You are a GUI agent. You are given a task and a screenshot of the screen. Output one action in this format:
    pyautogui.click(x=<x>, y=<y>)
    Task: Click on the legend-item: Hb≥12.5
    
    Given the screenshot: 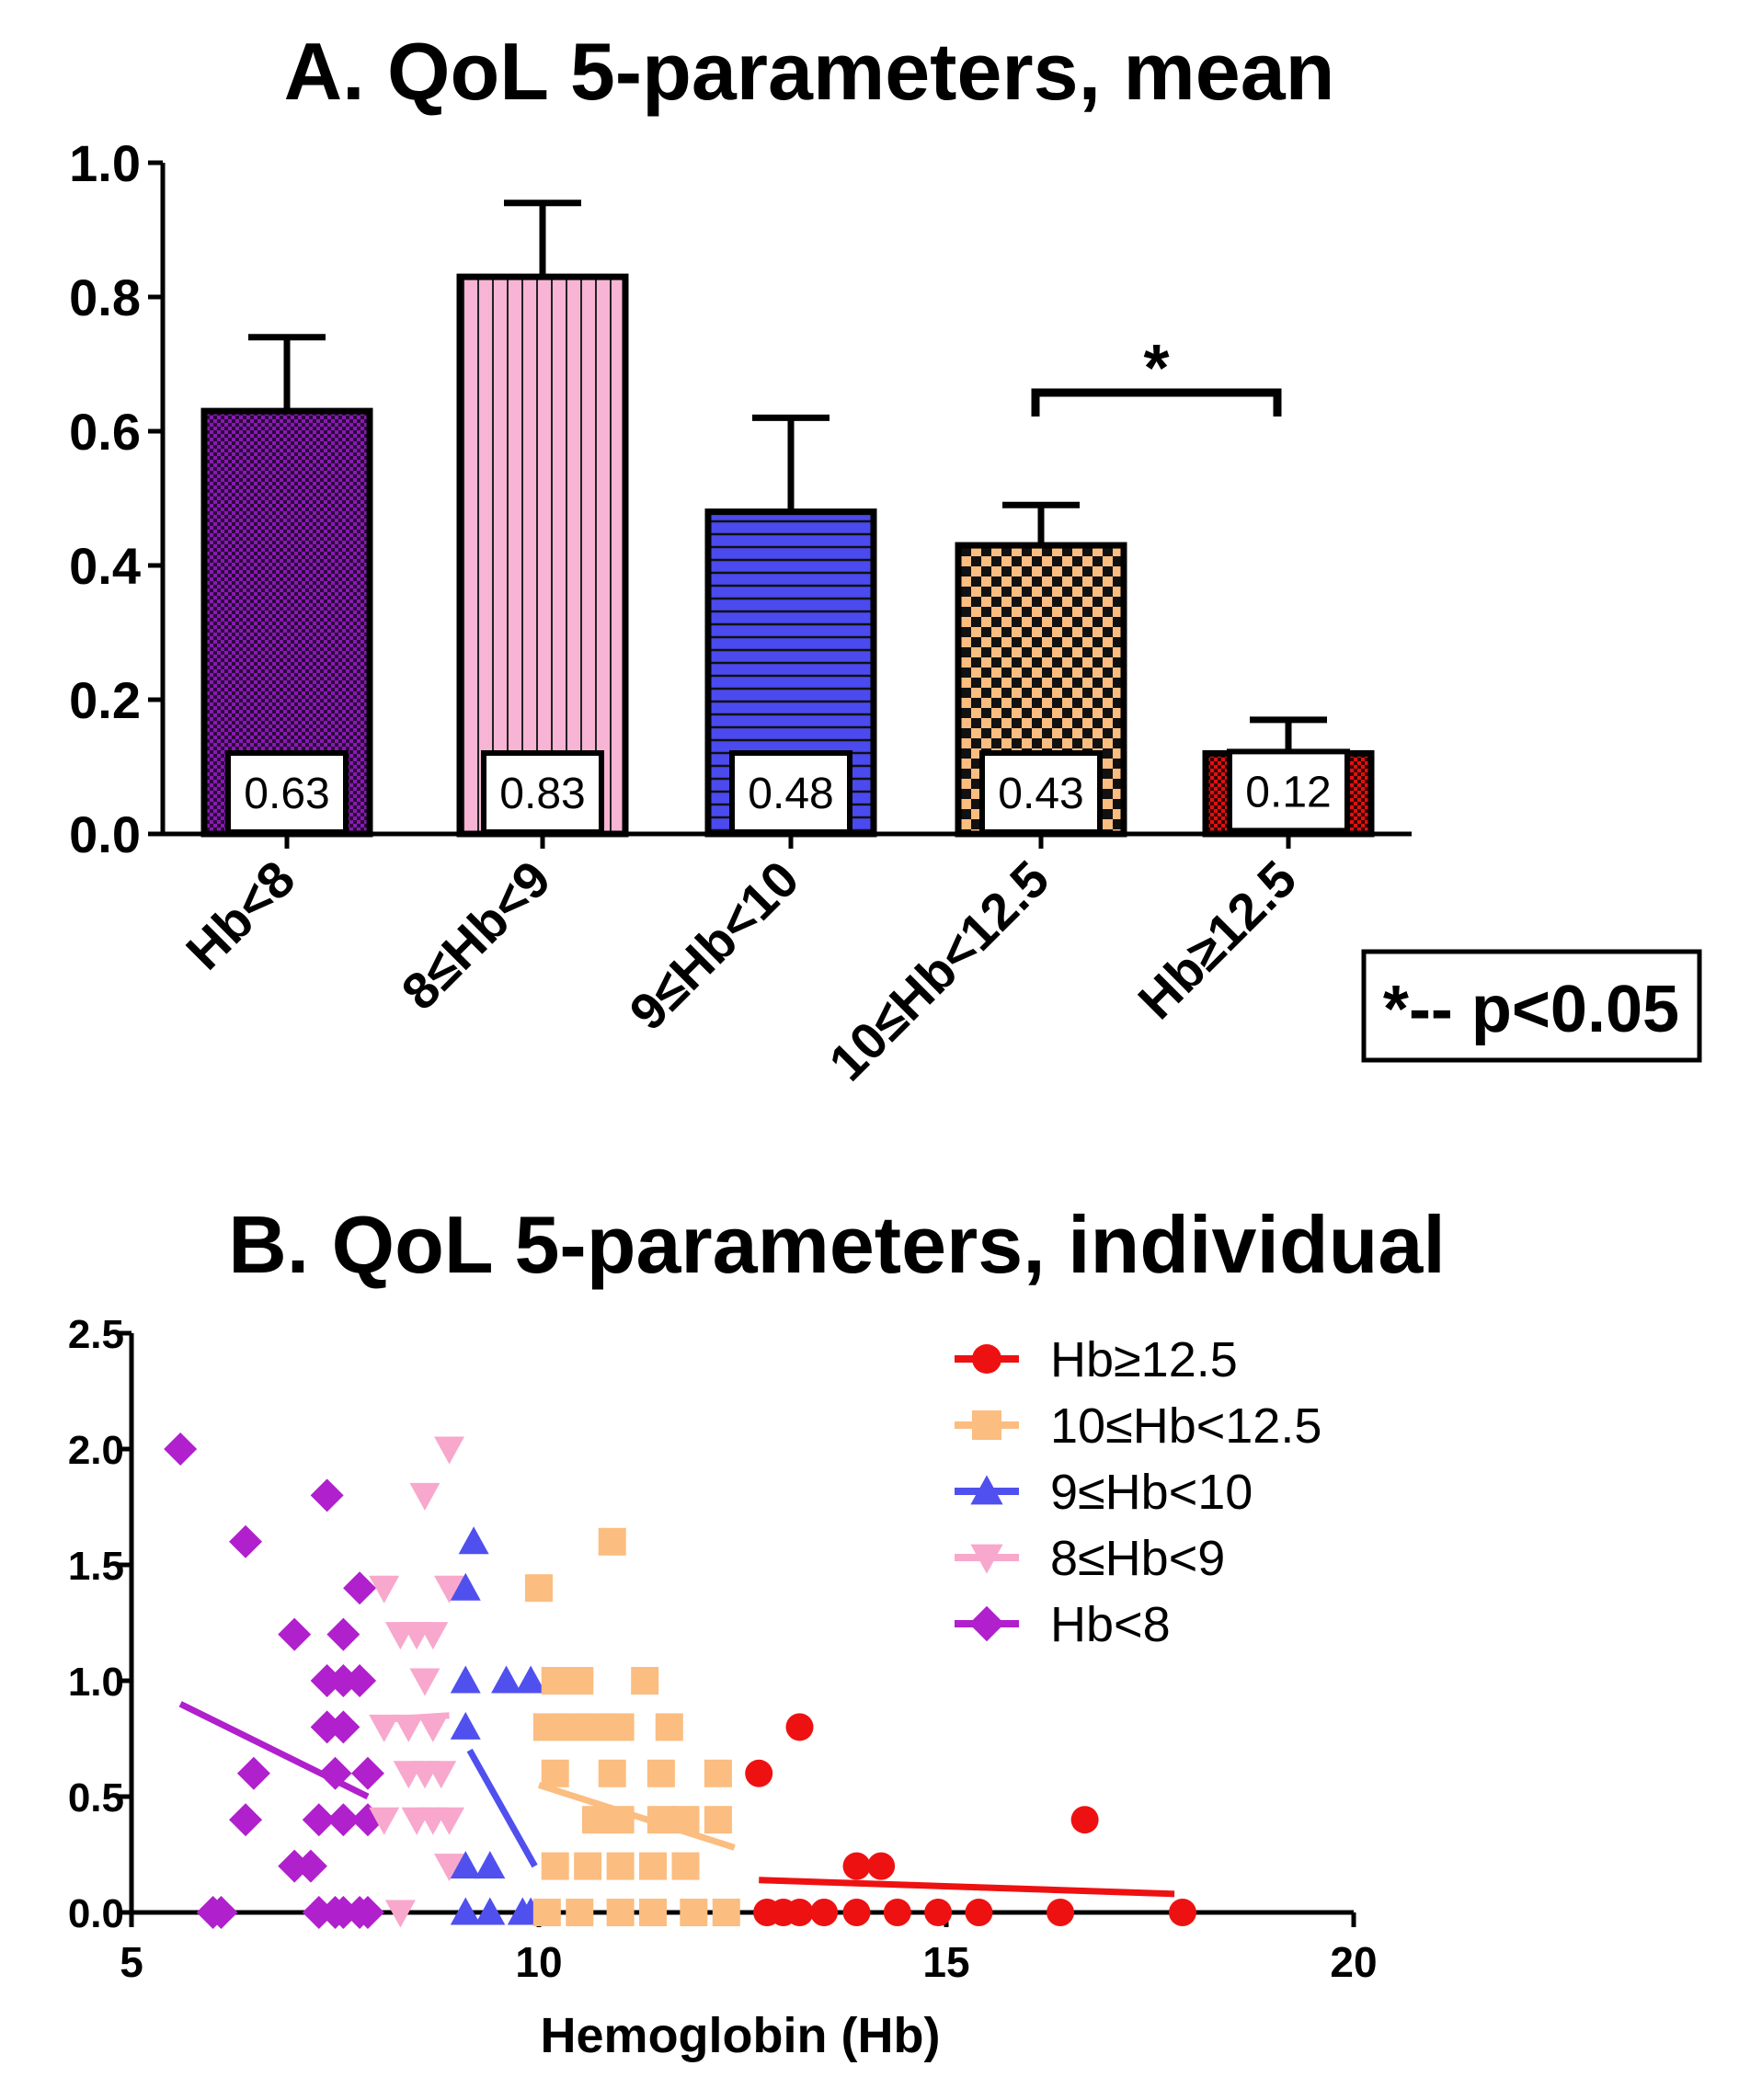 What is the action you would take?
    pyautogui.click(x=1096, y=1359)
    